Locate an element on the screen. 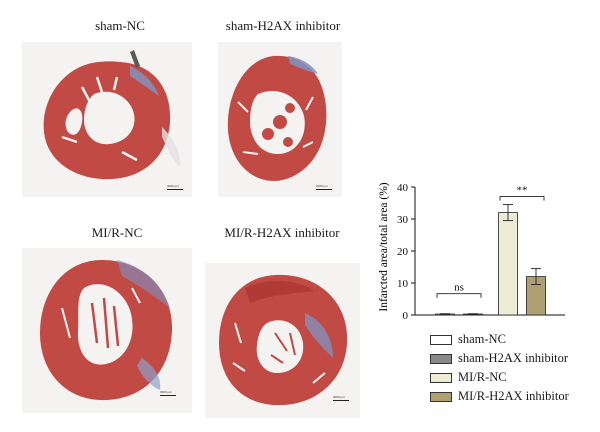 The width and height of the screenshot is (600, 432). y-tick-label: 20 is located at coordinates (403, 252).